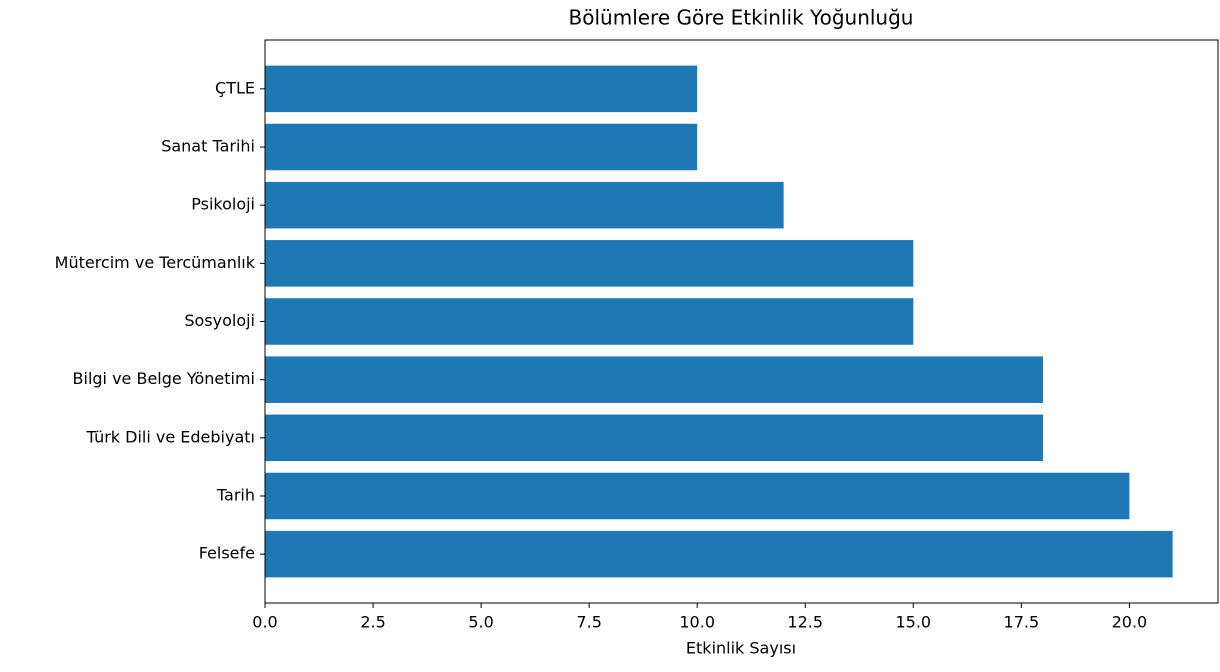 This screenshot has width=1220, height=672. I want to click on x-tick-label: 7.5, so click(588, 622).